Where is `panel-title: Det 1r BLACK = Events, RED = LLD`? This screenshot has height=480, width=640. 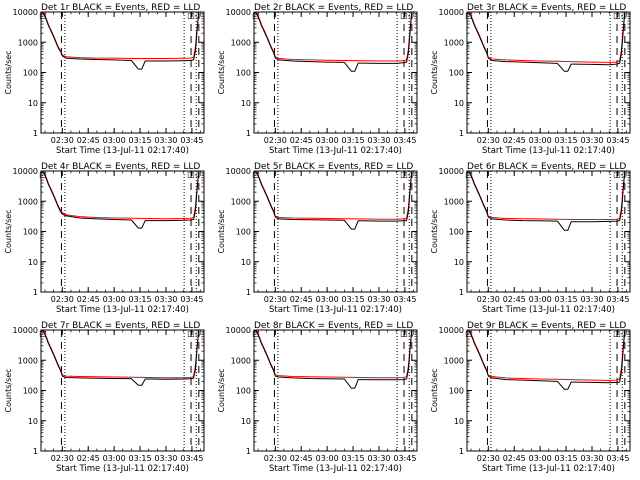 panel-title: Det 1r BLACK = Events, RED = LLD is located at coordinates (120, 8).